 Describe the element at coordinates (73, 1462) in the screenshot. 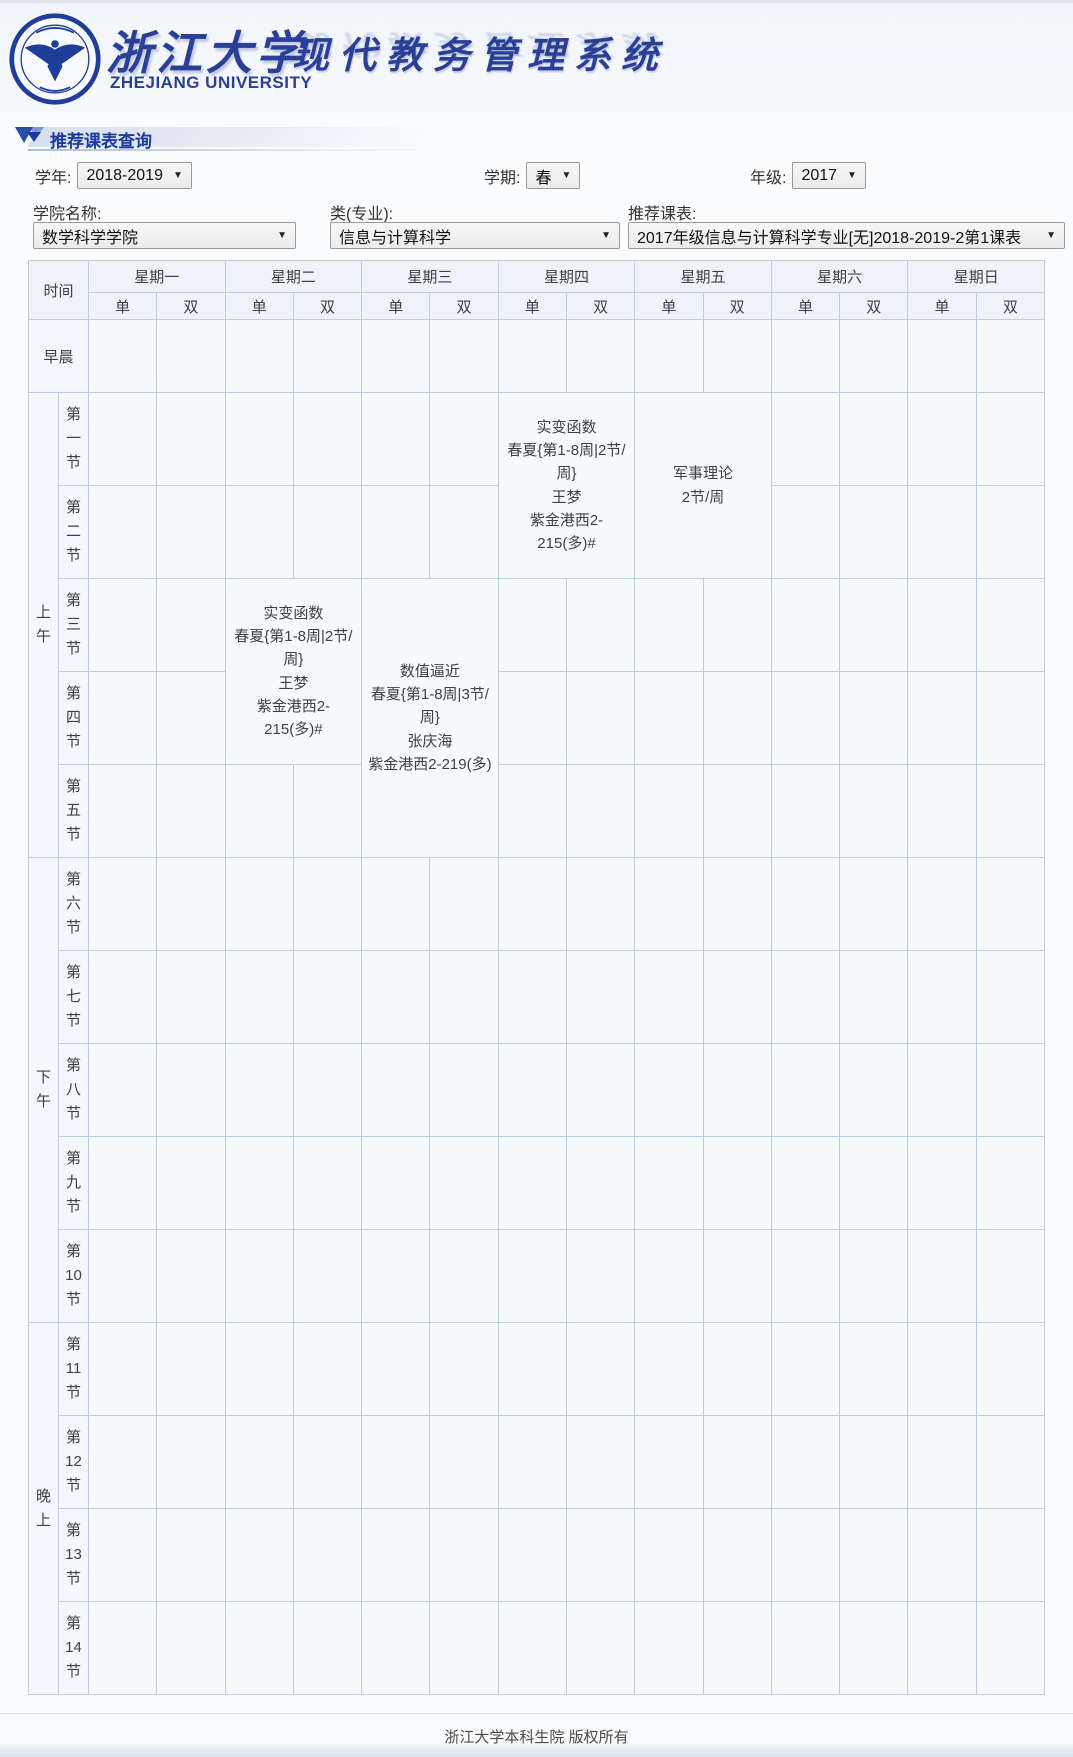

I see `period-label: 第12节` at that location.